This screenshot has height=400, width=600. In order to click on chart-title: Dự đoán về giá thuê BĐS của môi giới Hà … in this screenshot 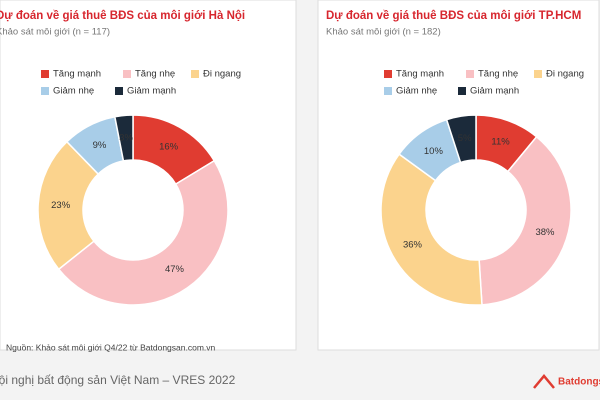, I will do `click(122, 16)`.